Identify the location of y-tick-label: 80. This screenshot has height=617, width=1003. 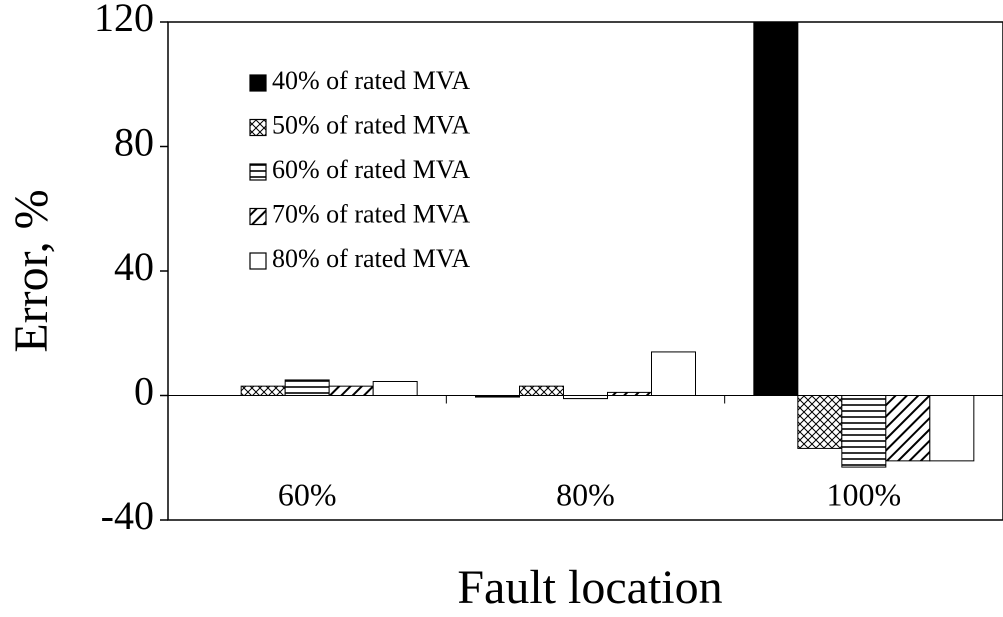
(134, 142).